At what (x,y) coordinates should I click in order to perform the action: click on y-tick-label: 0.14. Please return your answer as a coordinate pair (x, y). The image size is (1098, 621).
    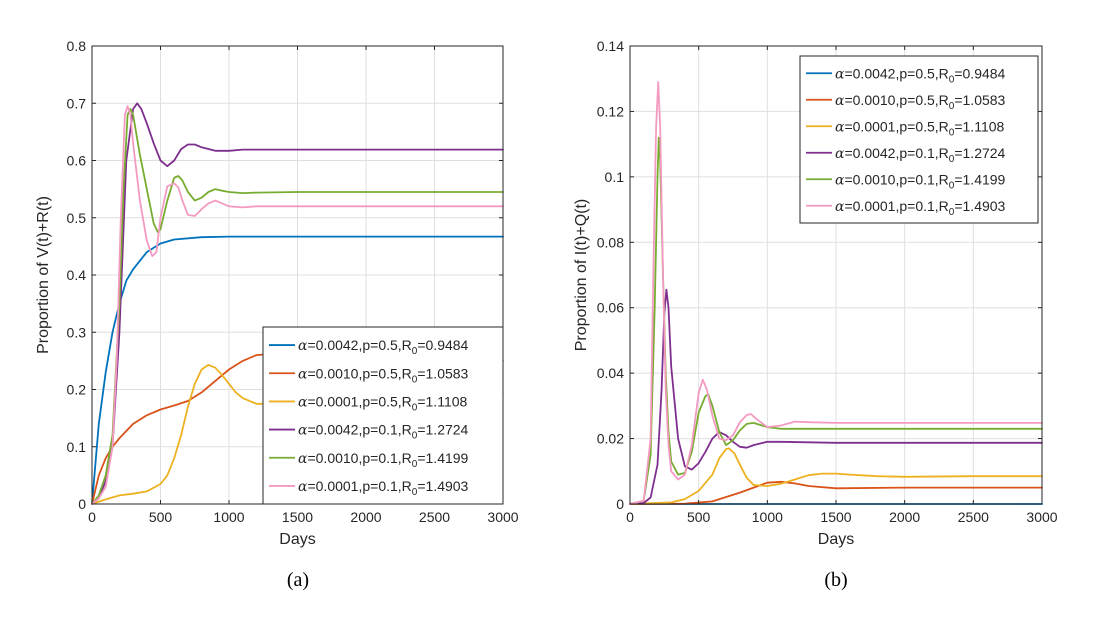
    Looking at the image, I should click on (610, 46).